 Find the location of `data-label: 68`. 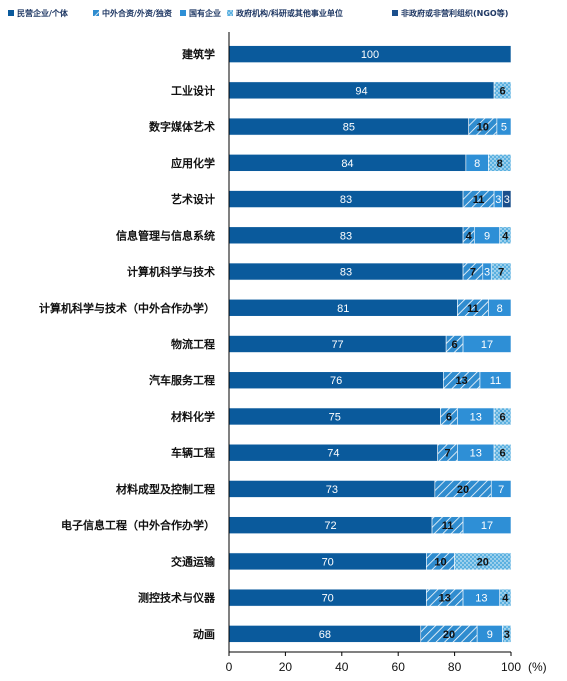

data-label: 68 is located at coordinates (325, 635).